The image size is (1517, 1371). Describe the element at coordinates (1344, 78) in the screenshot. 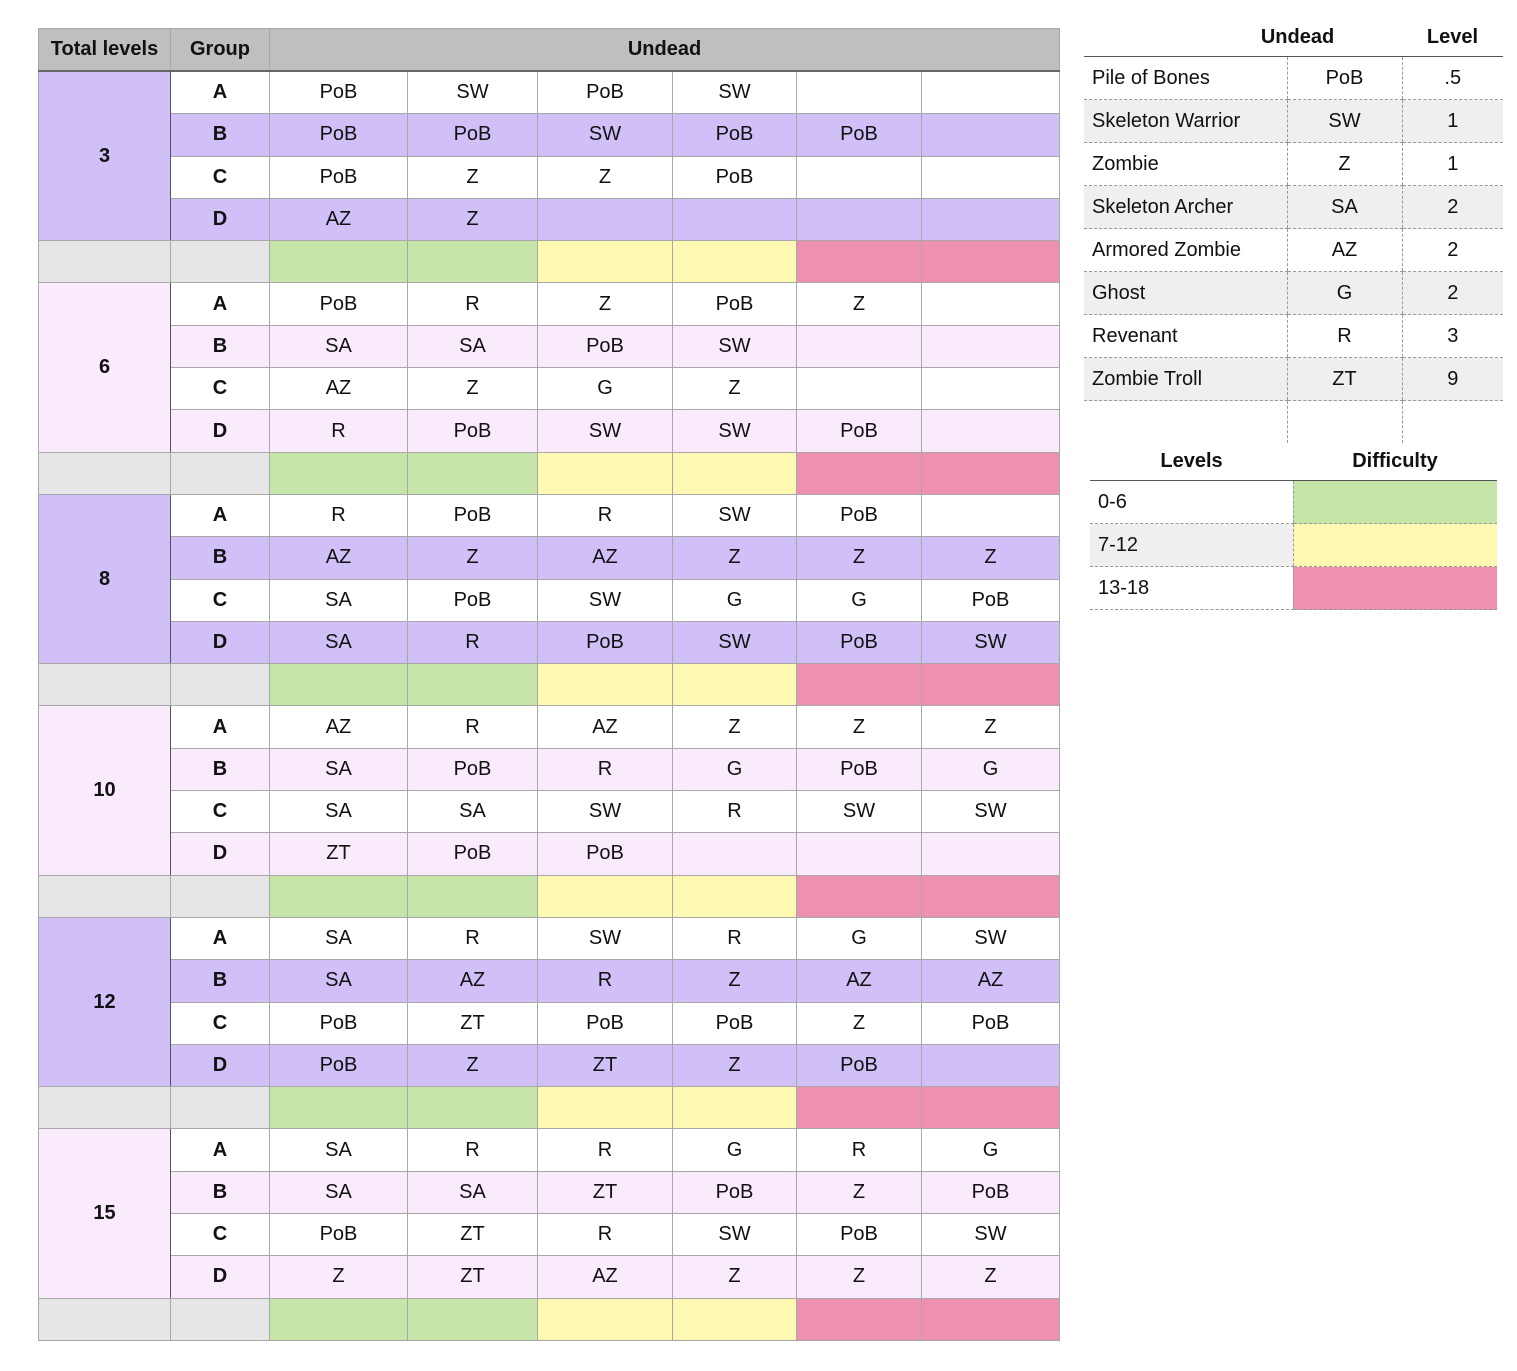

I see `undead-abbr: PoB` at that location.